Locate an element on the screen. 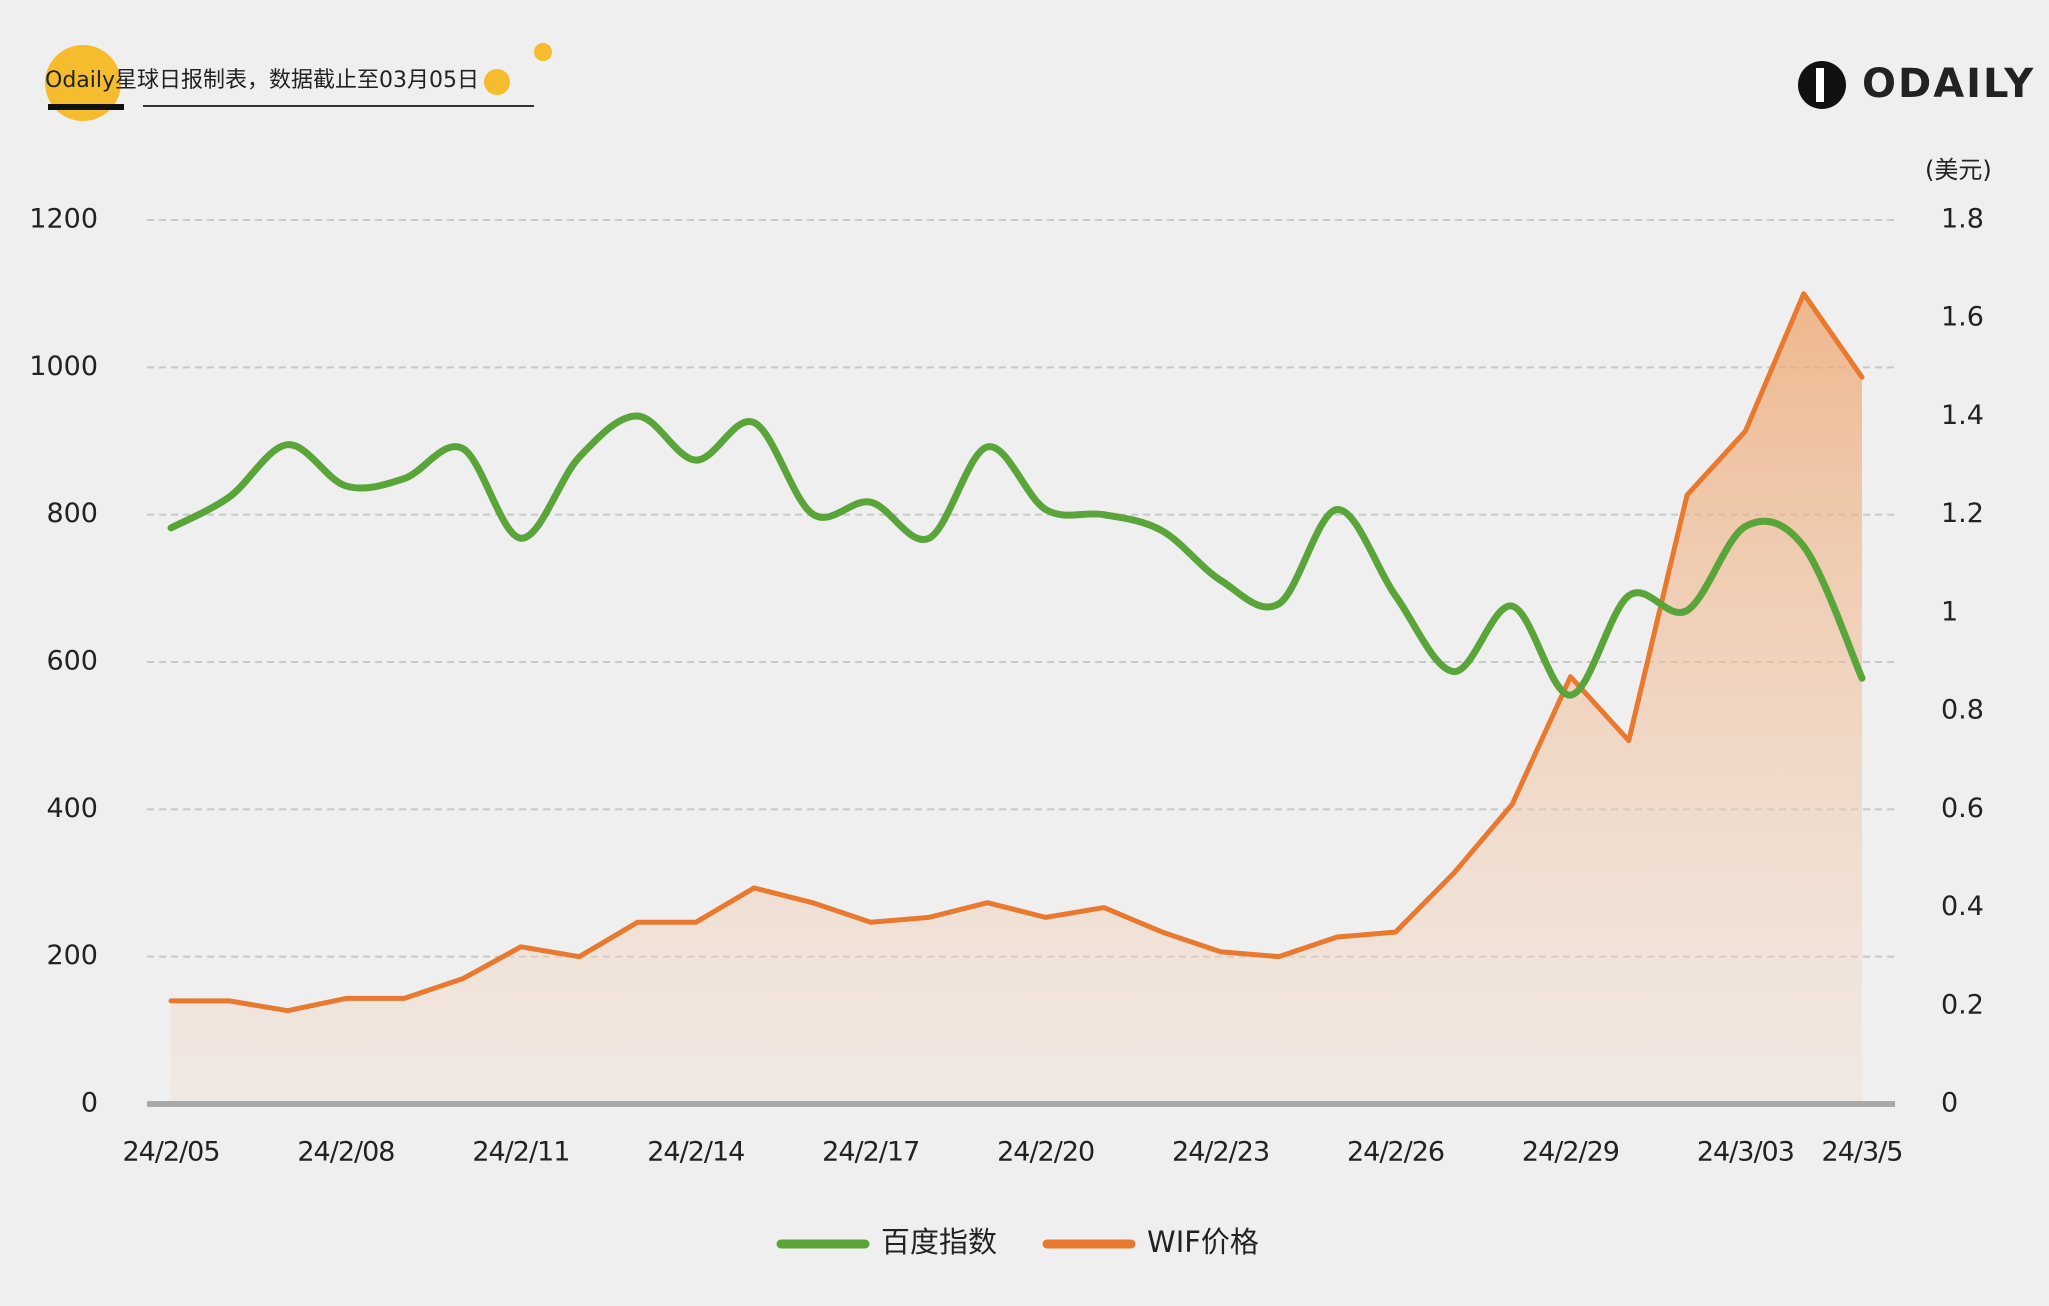 The height and width of the screenshot is (1306, 2049). x-tick-label: 24/2/23 is located at coordinates (1220, 1152).